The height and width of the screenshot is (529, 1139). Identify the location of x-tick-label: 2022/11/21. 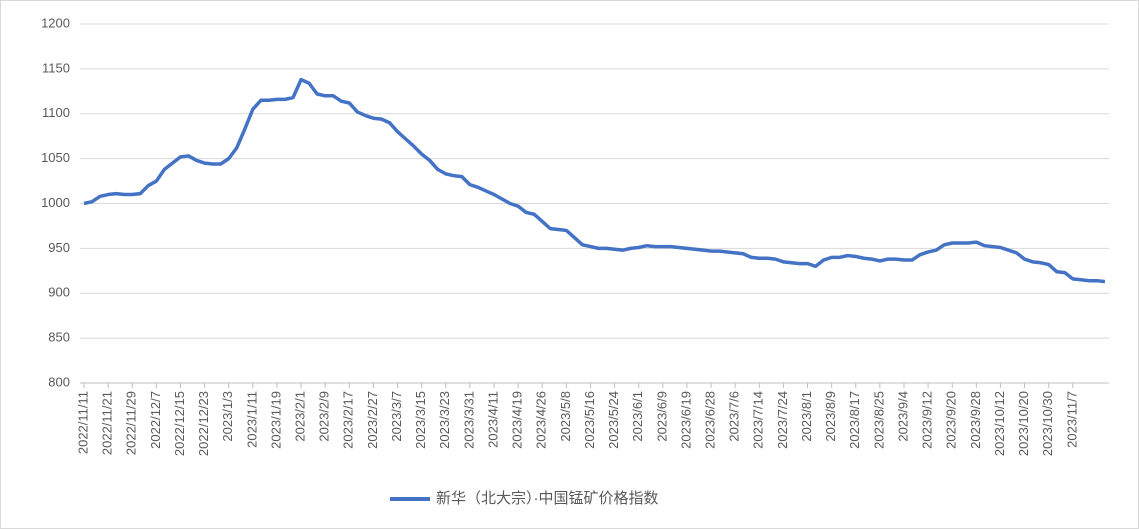
(107, 423).